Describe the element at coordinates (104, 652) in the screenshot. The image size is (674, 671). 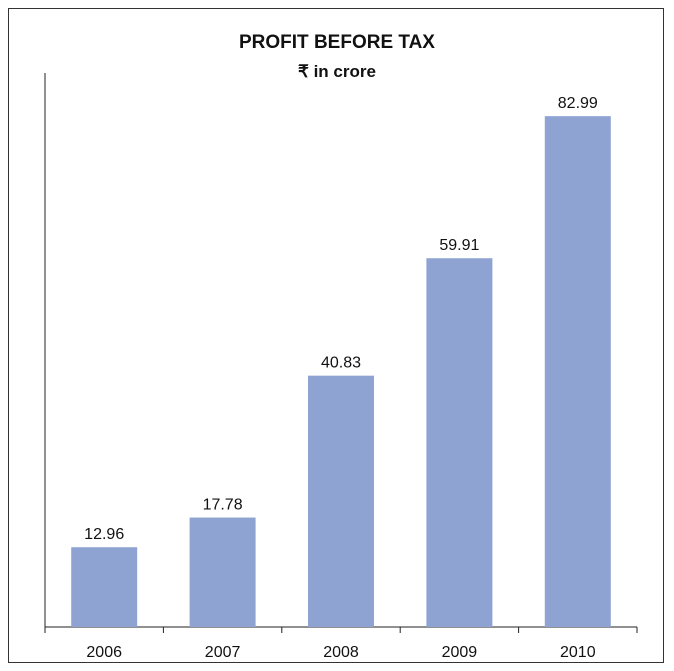
I see `x-tick-label-2006: 2006` at that location.